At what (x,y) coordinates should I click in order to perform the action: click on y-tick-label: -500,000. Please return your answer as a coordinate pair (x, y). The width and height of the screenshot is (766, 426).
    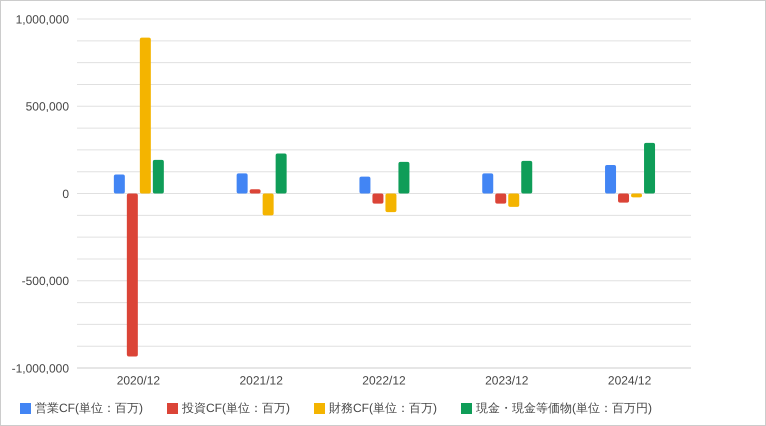
    Looking at the image, I should click on (46, 281).